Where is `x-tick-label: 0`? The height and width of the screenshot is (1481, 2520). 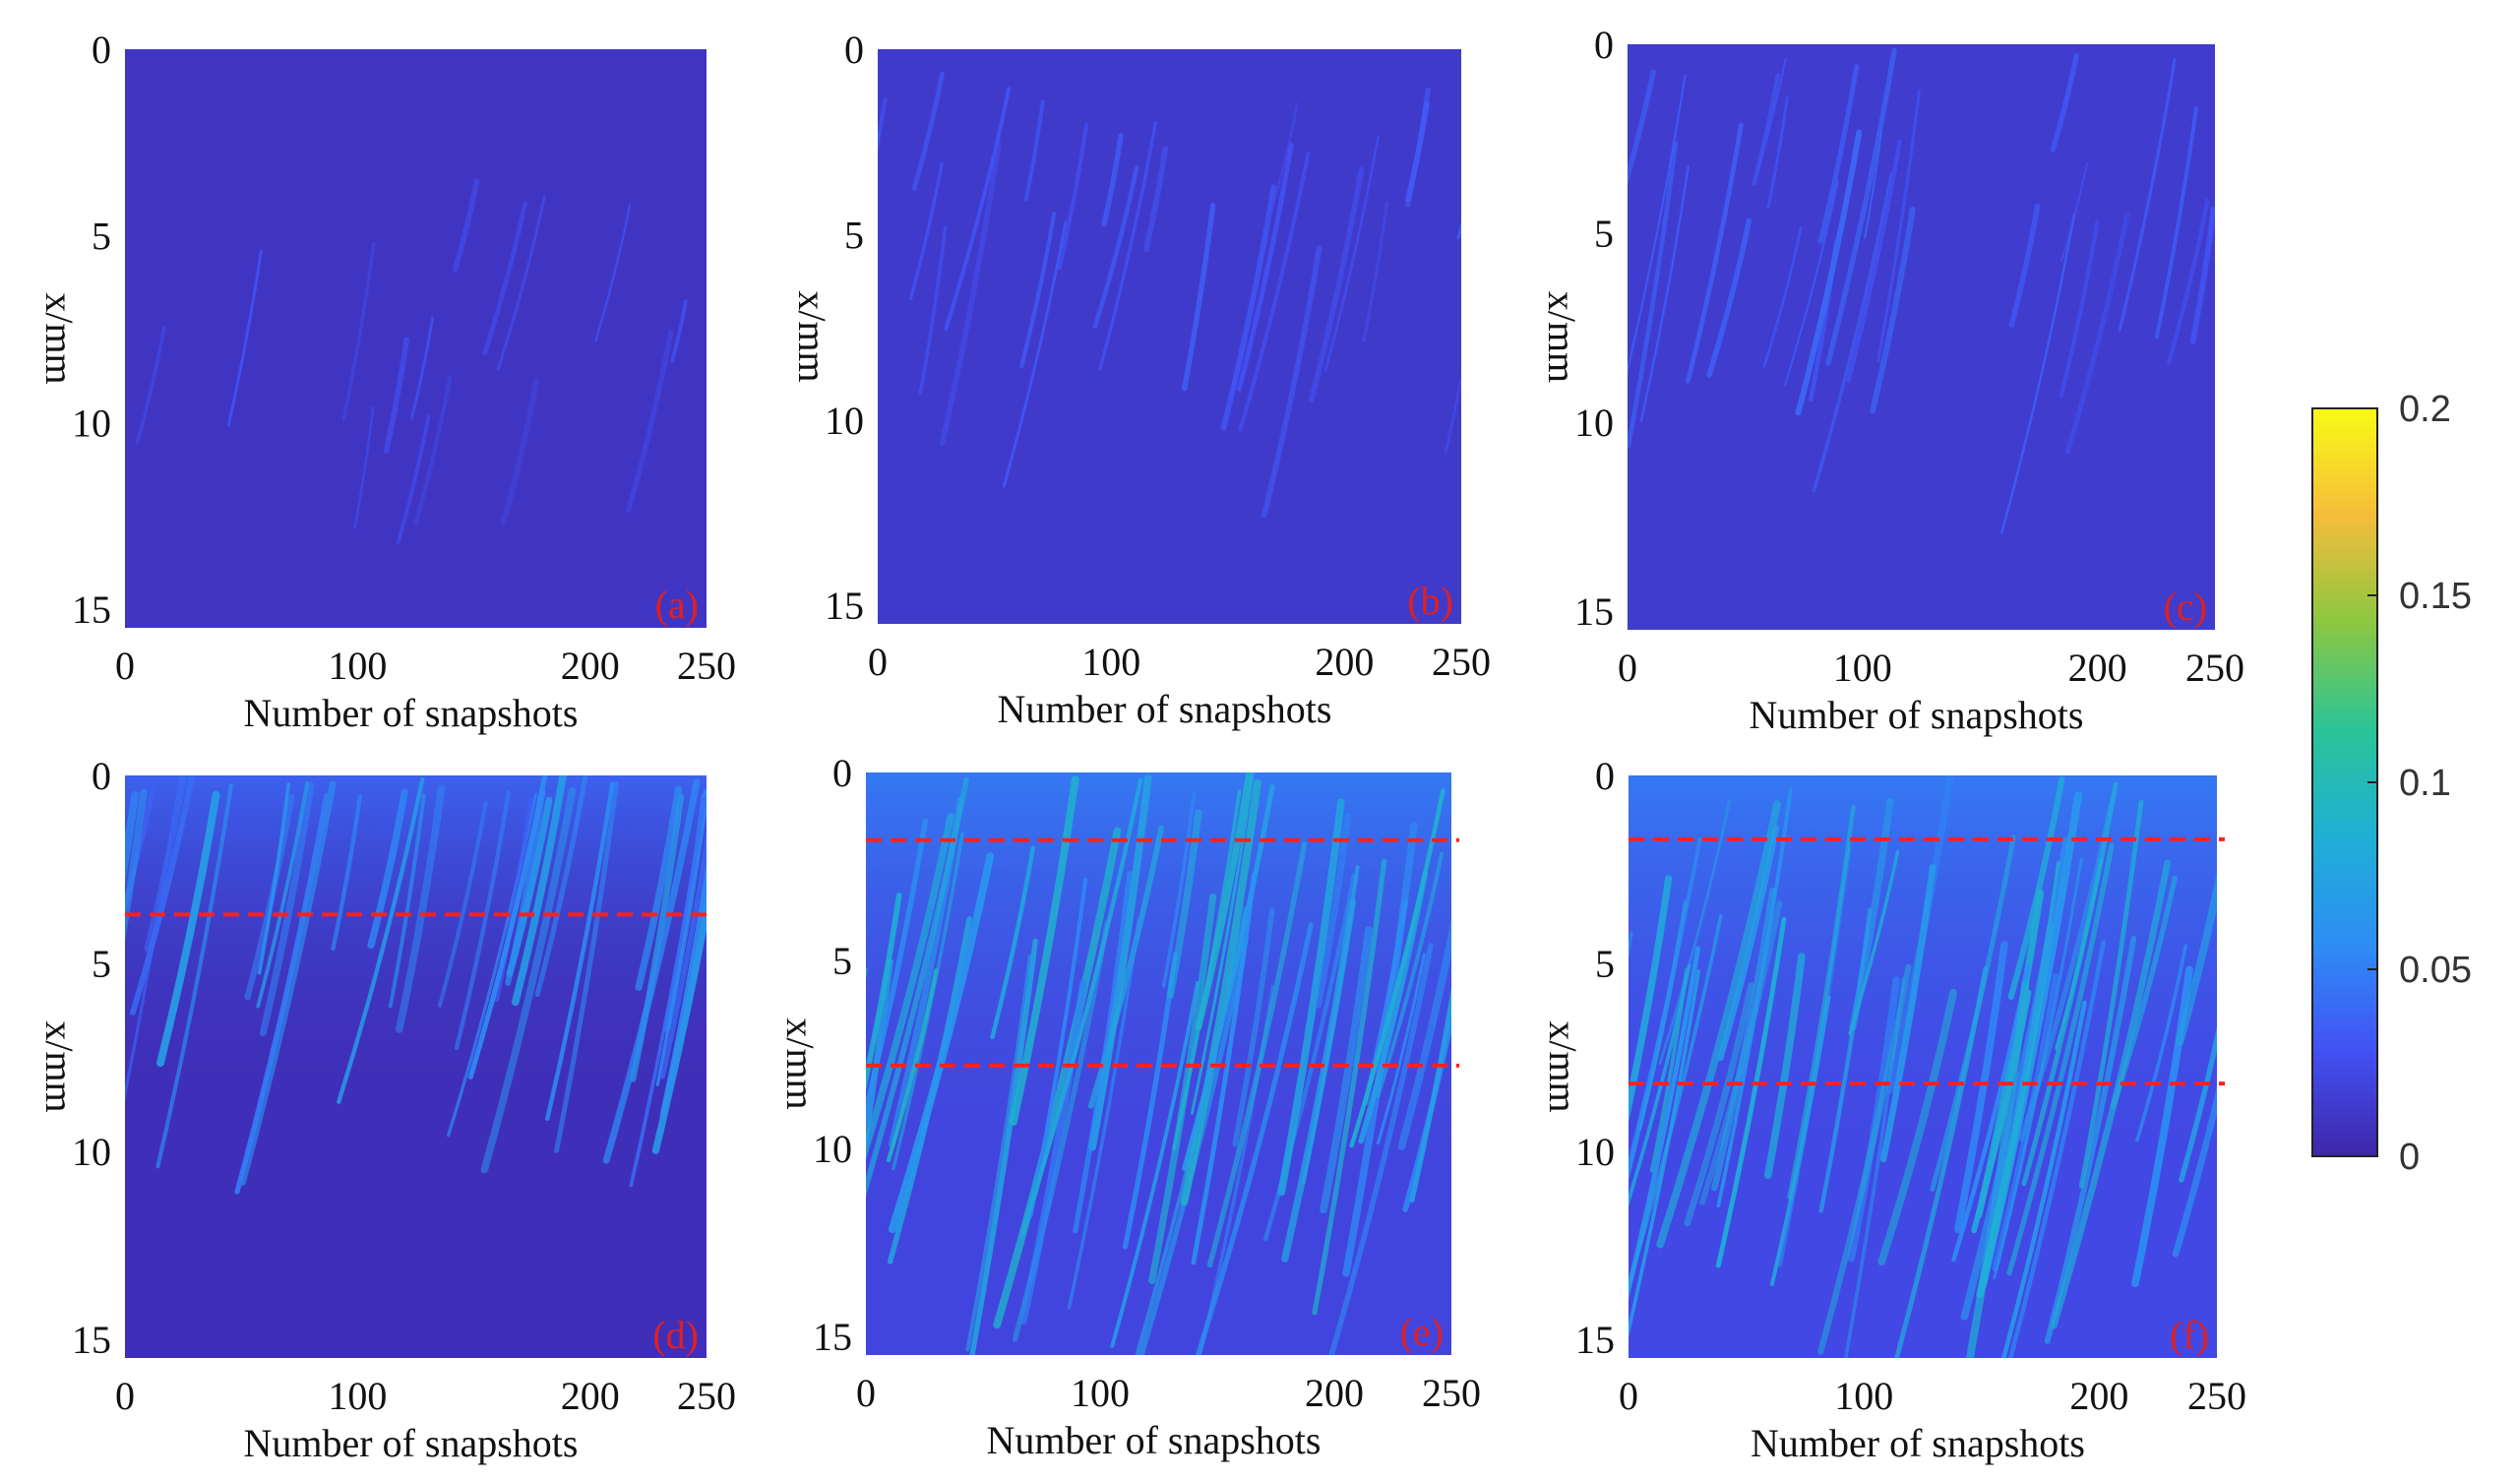
x-tick-label: 0 is located at coordinates (878, 662).